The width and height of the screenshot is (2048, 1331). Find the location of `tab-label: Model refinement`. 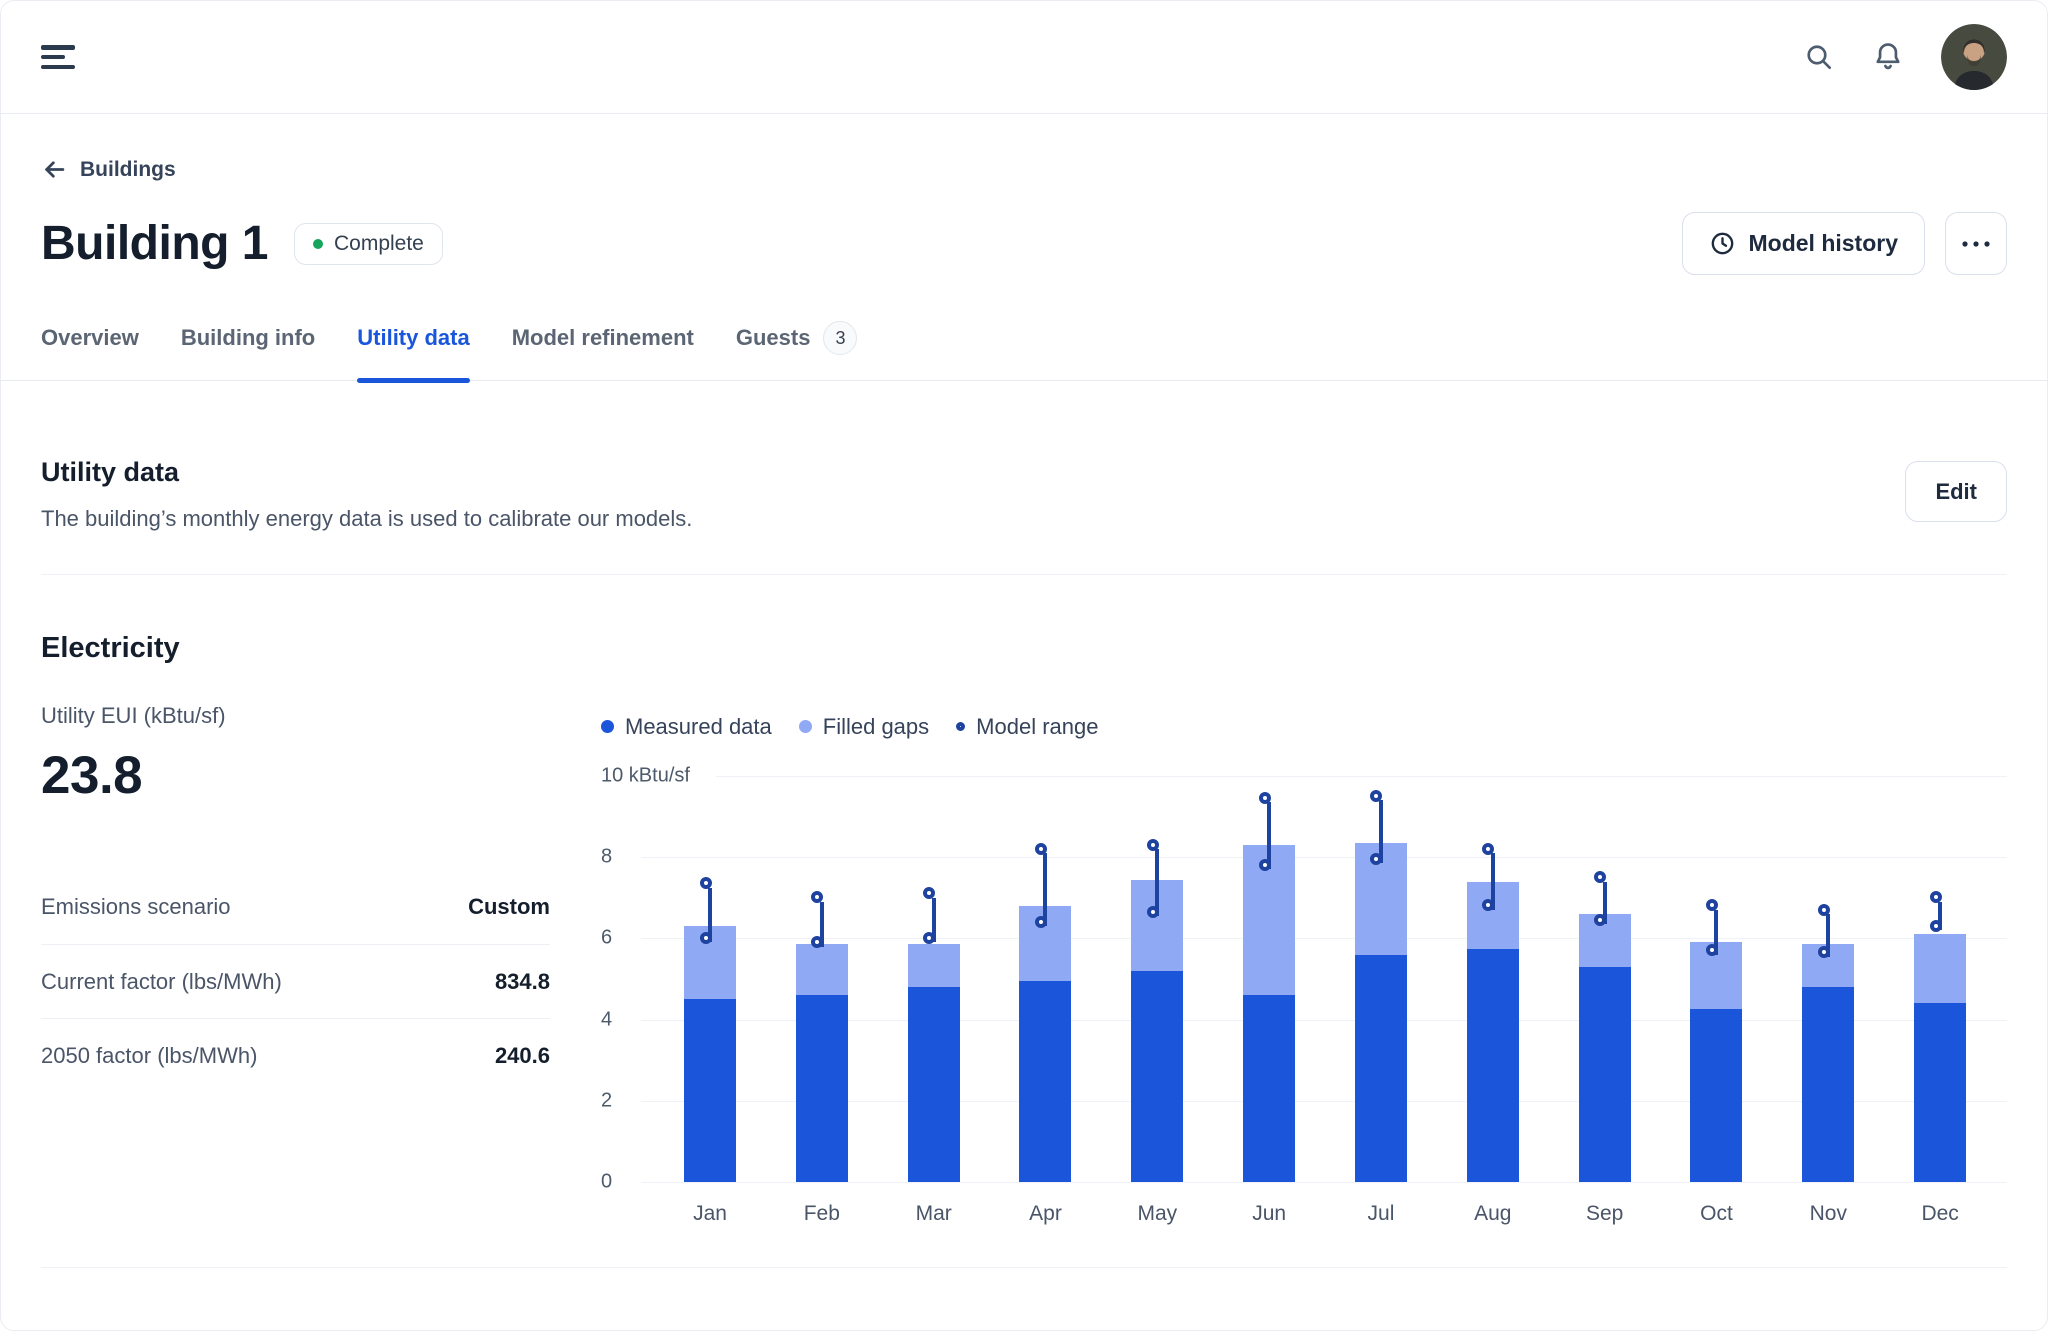

tab-label: Model refinement is located at coordinates (602, 337).